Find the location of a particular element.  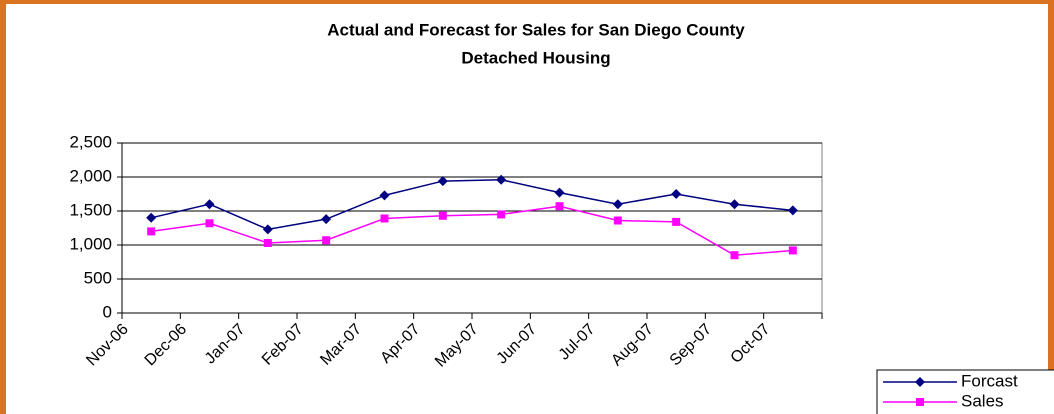

legend-label: Sales is located at coordinates (982, 400).